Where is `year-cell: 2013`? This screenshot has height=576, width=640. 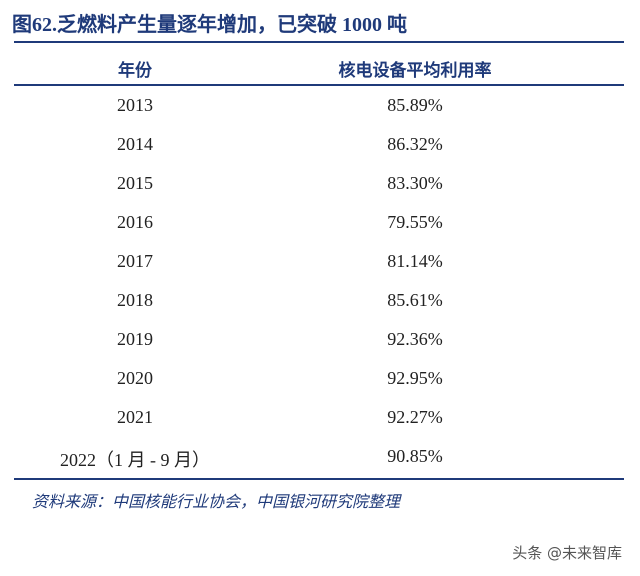
year-cell: 2013 is located at coordinates (135, 105).